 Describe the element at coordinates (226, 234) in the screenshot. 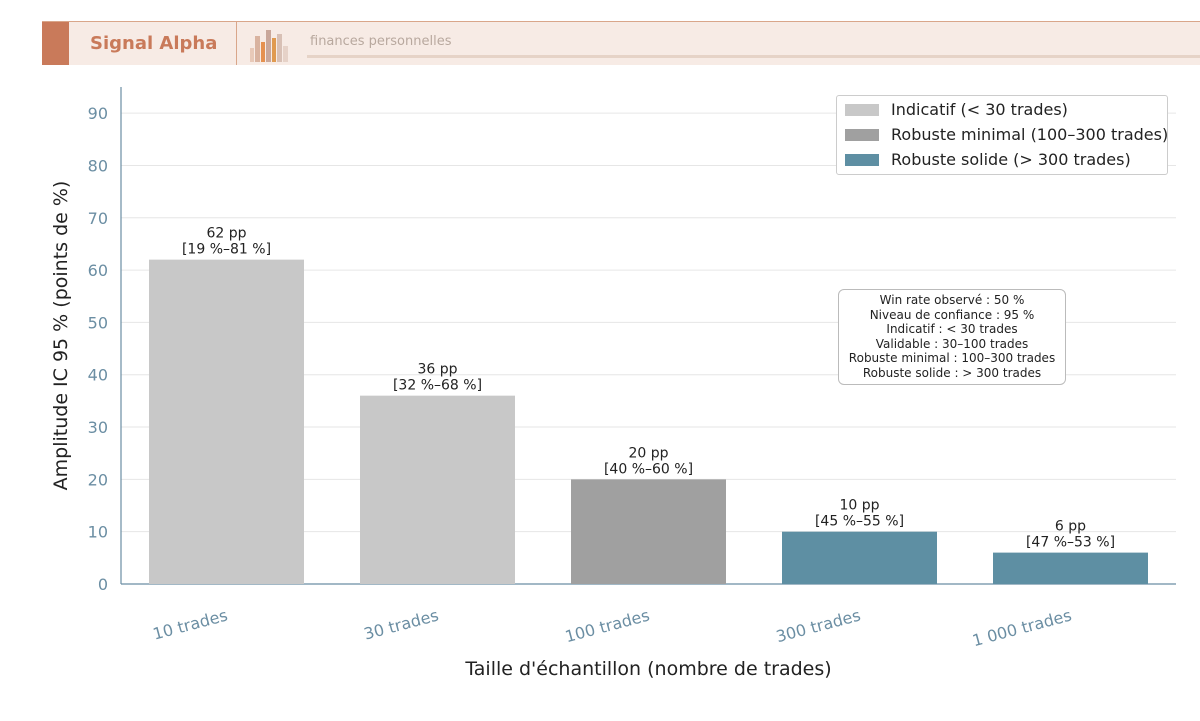

I see `bar-value-label: 62 pp` at that location.